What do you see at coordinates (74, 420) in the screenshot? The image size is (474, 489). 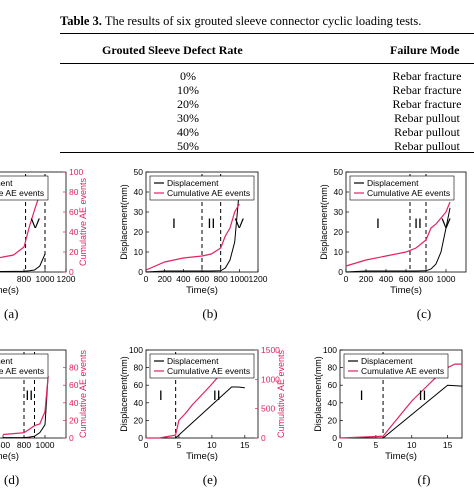 I see `y-right-tick-label: 20` at bounding box center [74, 420].